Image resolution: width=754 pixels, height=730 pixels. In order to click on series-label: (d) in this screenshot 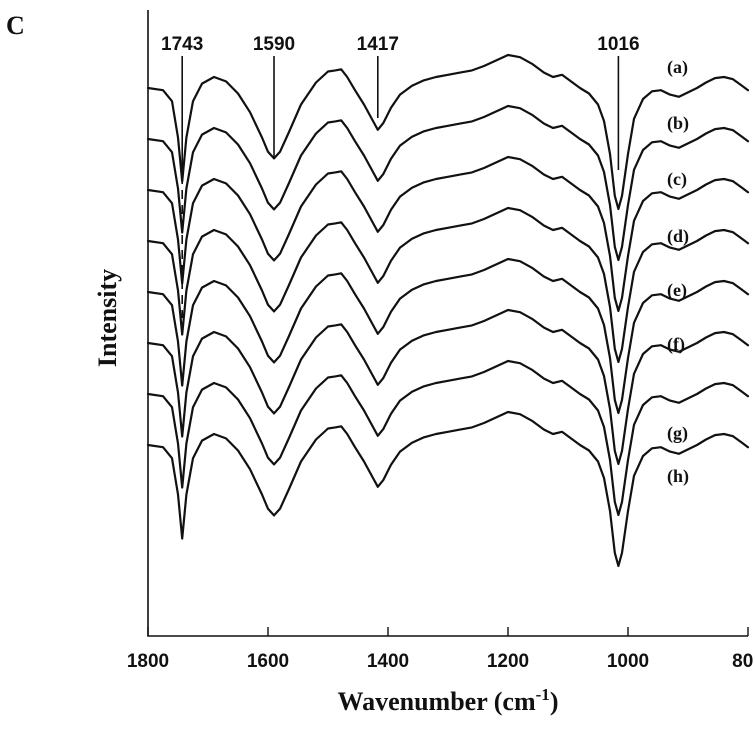, I will do `click(678, 236)`.